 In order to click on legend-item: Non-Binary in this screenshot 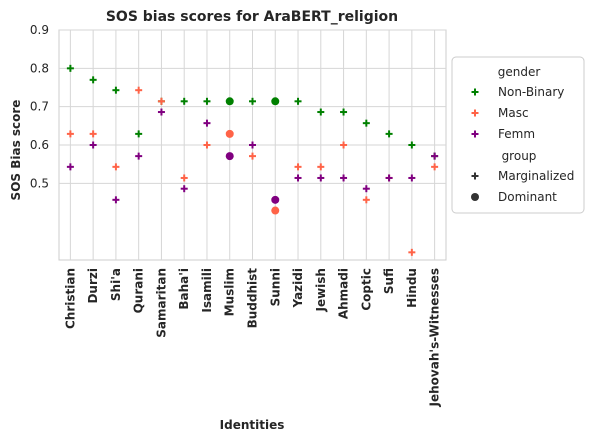, I will do `click(517, 92)`.